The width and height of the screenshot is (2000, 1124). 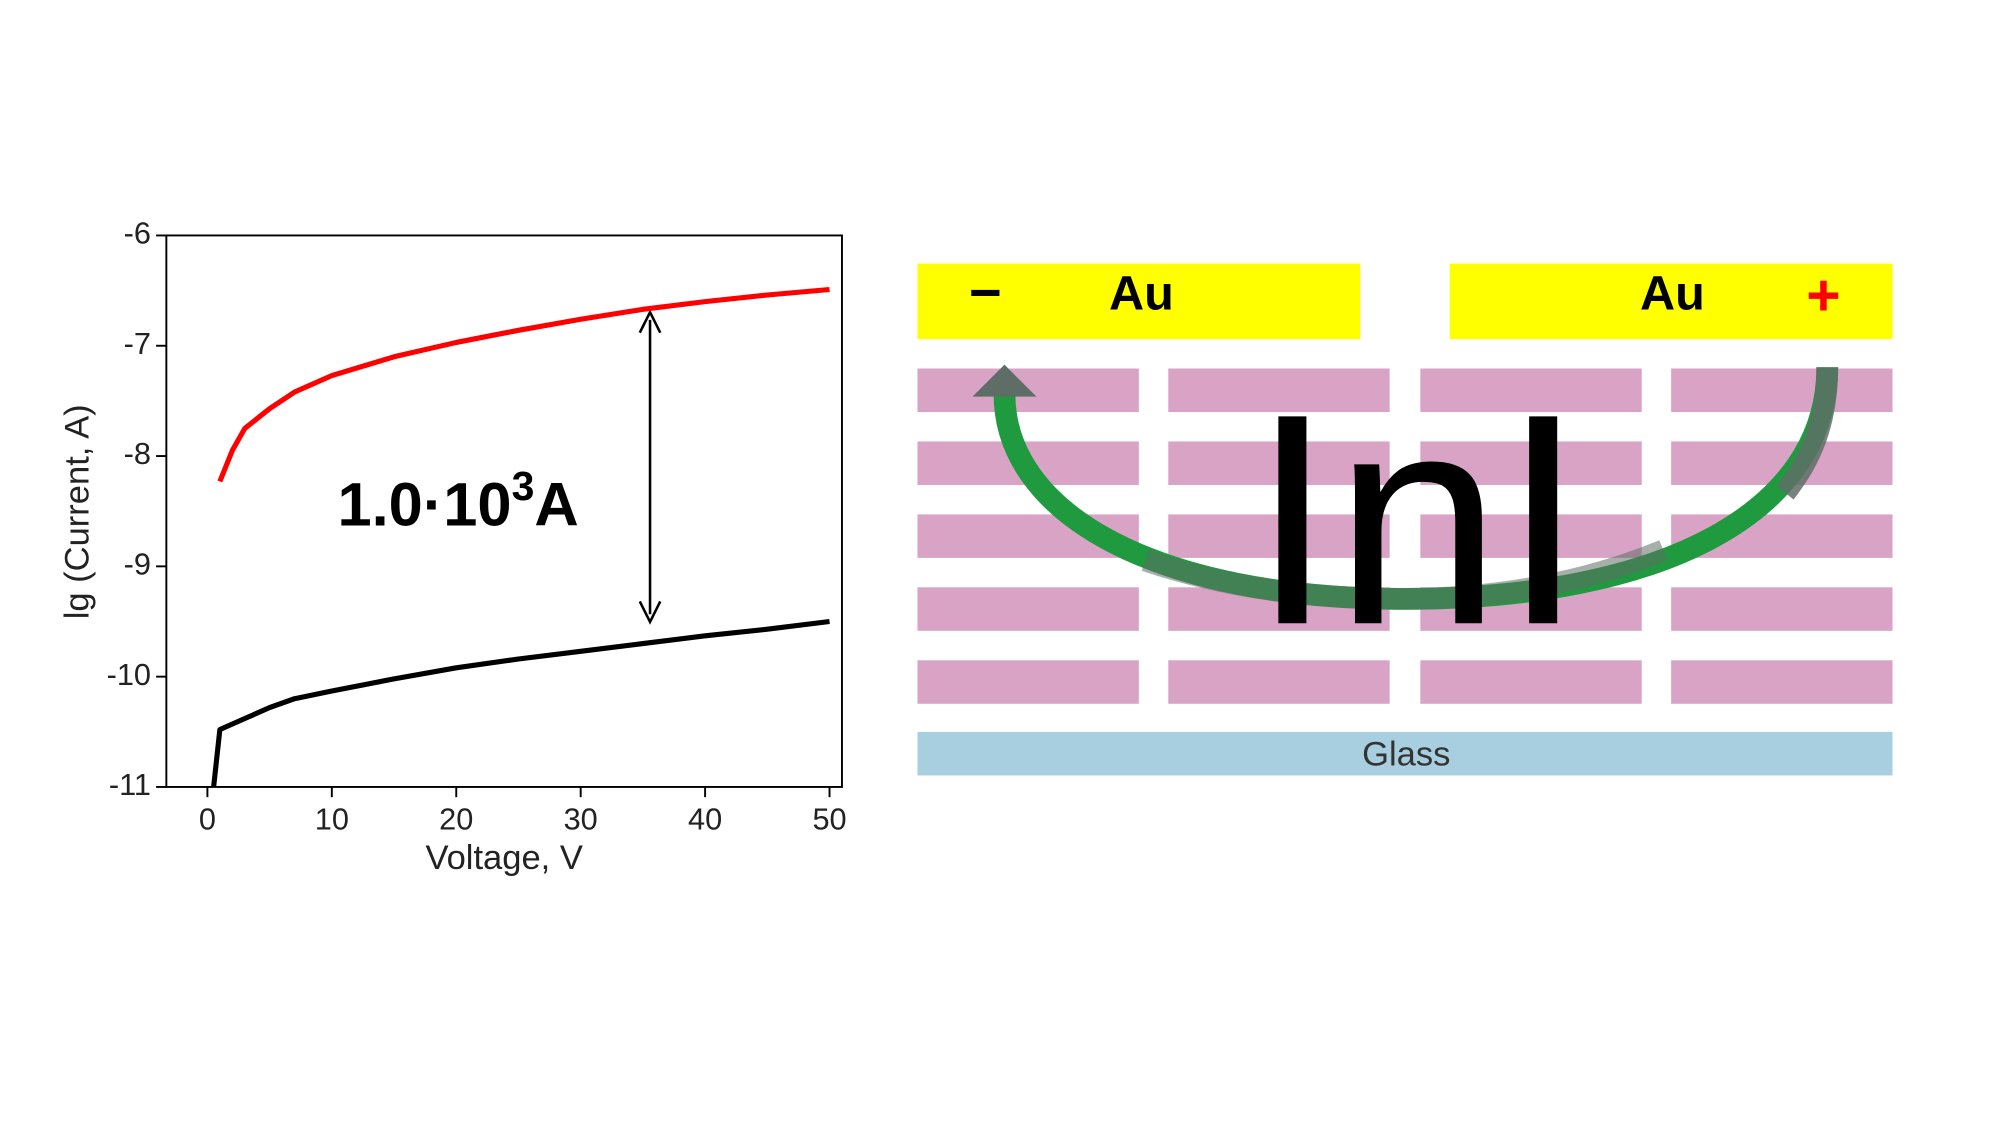 I want to click on glass-substrate, so click(x=1405, y=753).